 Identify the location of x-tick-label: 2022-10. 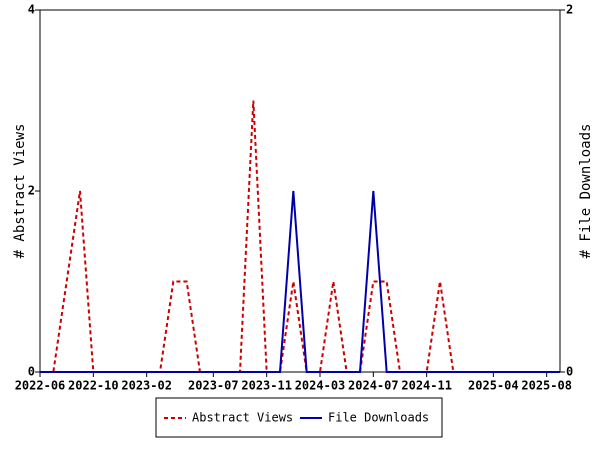
(93, 386).